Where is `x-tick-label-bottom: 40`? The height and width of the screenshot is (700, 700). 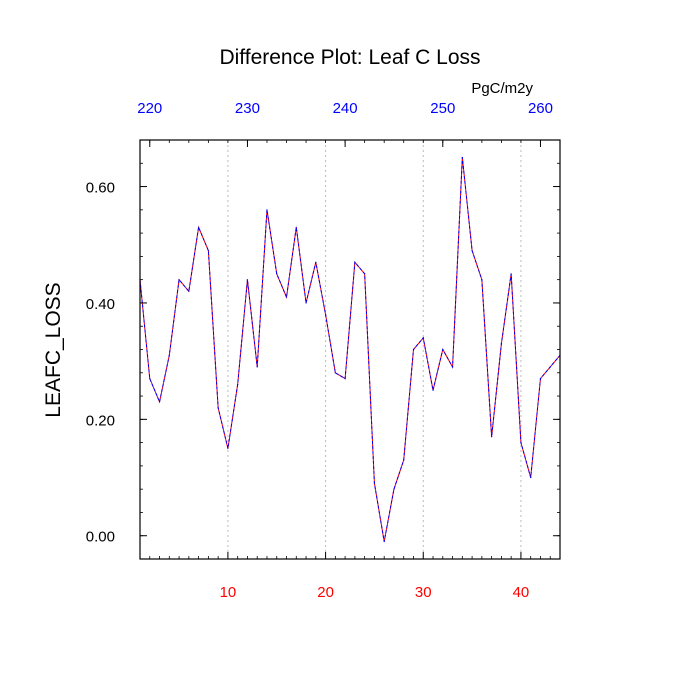 x-tick-label-bottom: 40 is located at coordinates (521, 592).